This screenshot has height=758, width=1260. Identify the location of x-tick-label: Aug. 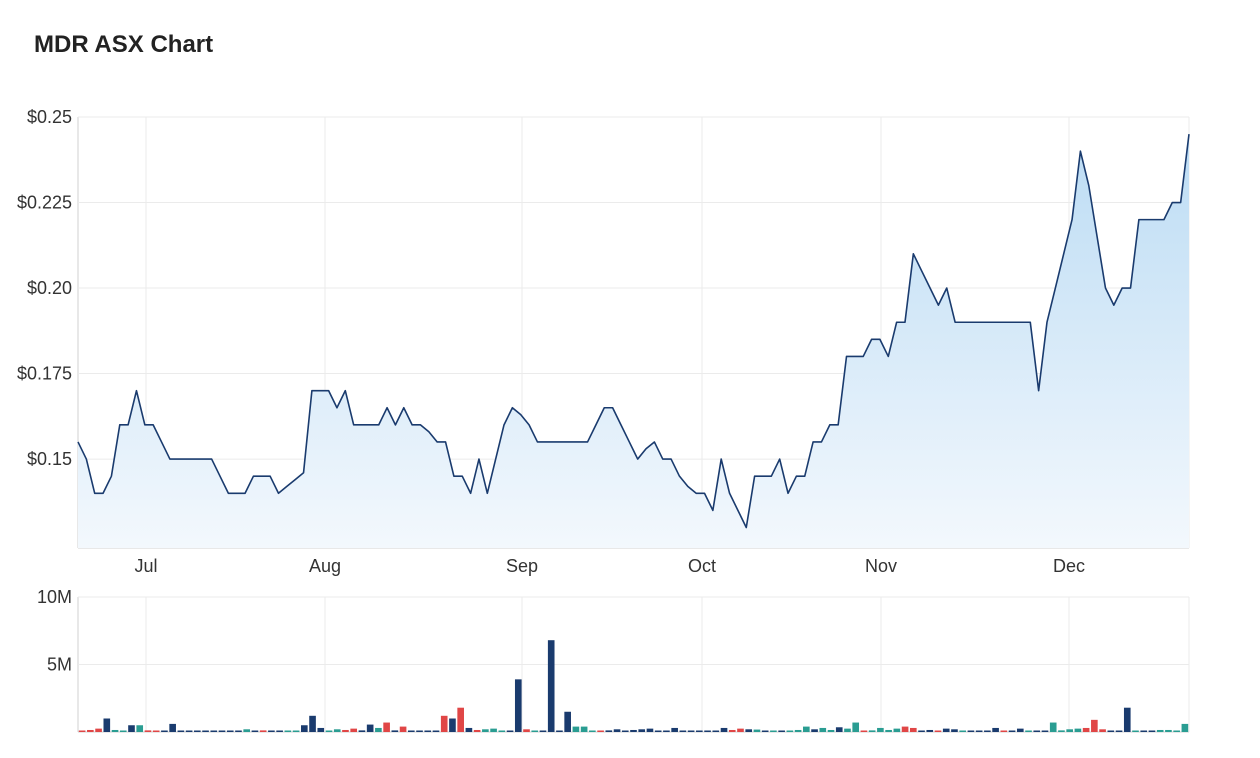
(325, 566).